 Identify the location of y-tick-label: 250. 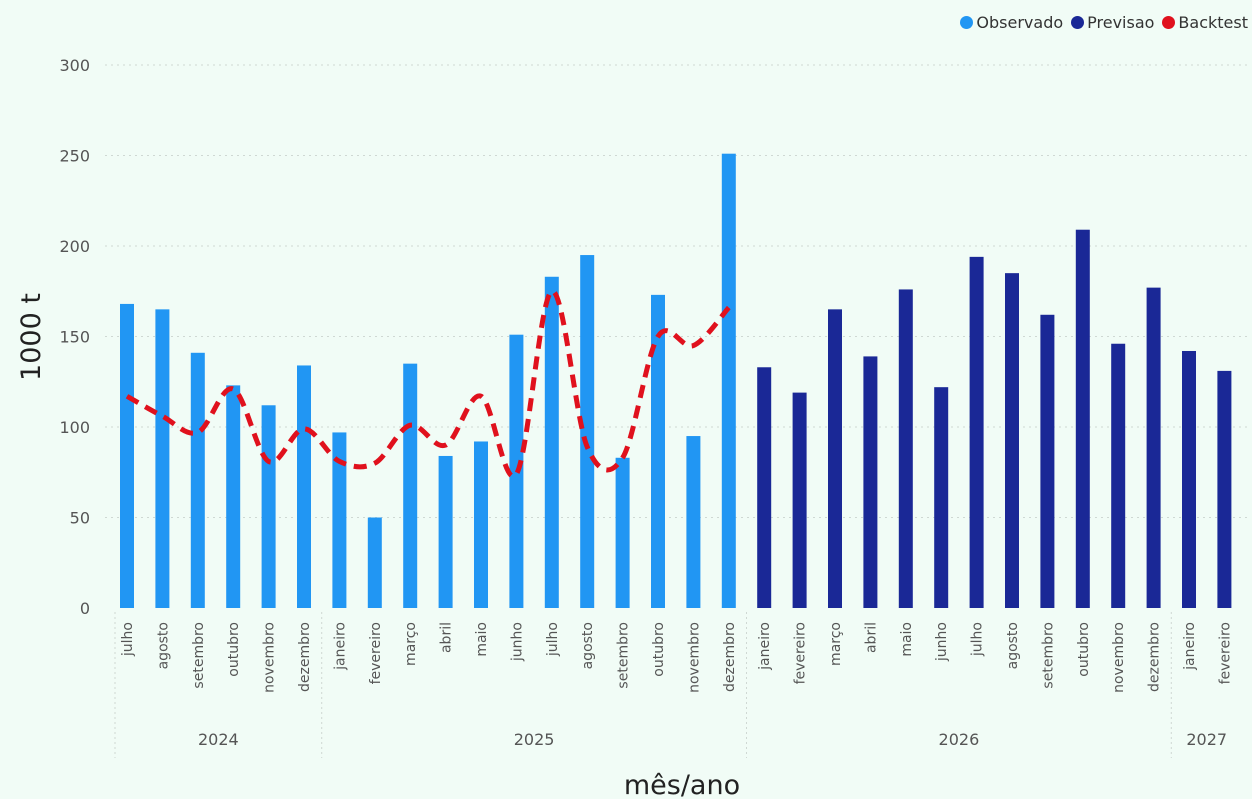
(74, 156).